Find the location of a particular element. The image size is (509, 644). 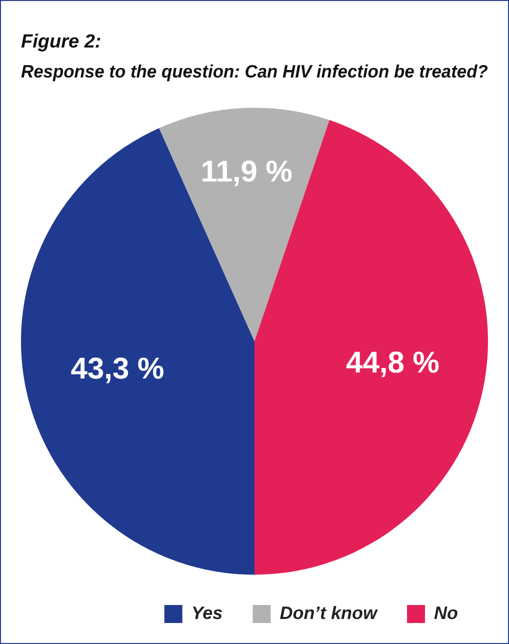

data-label: 44,8 % is located at coordinates (393, 363).